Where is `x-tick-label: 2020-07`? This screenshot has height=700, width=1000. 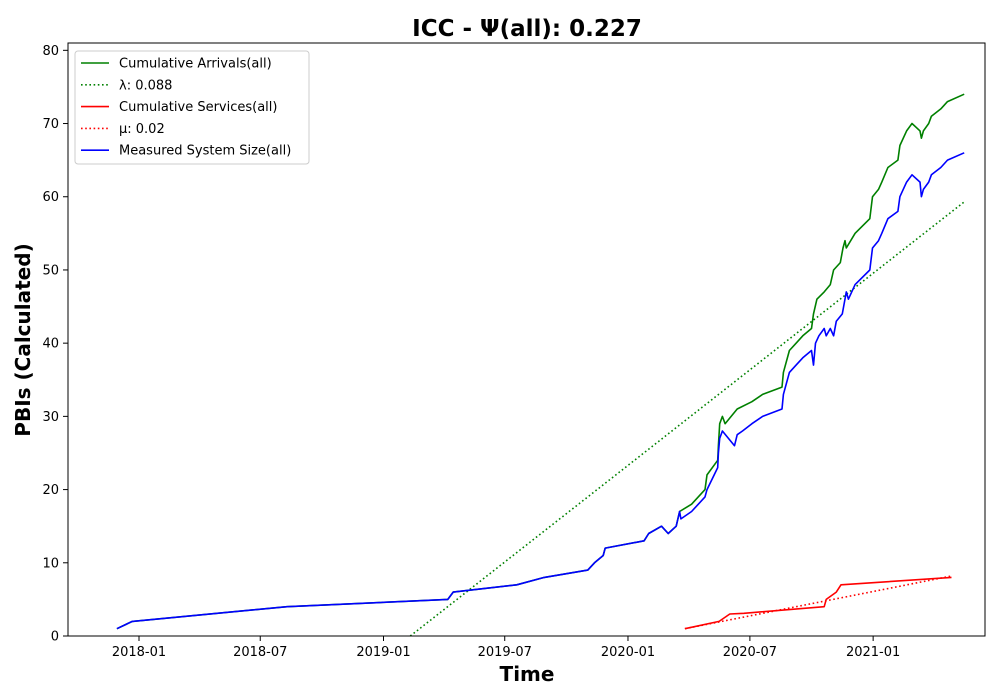 x-tick-label: 2020-07 is located at coordinates (750, 652).